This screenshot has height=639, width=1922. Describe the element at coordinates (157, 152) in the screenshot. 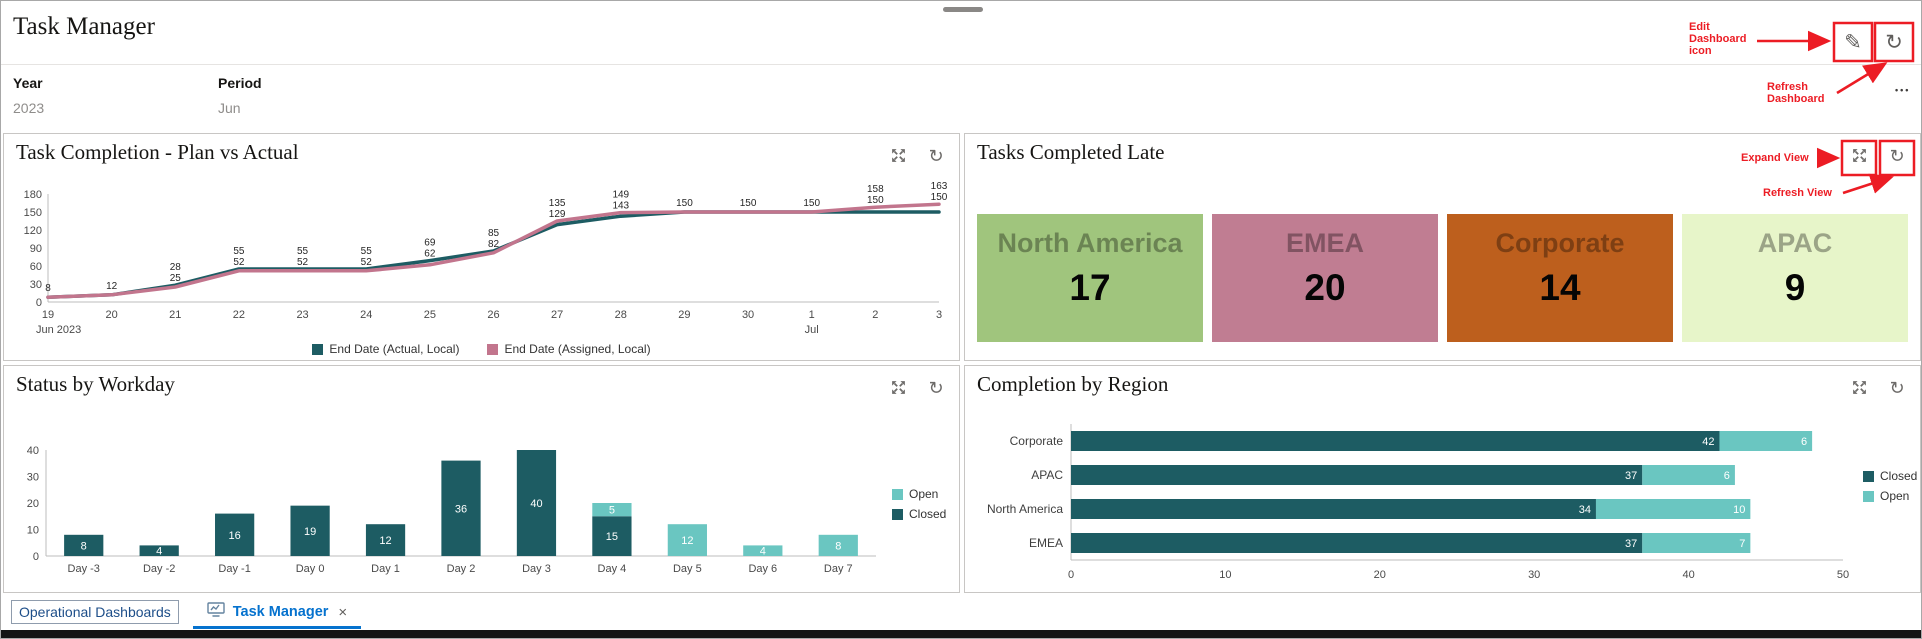

I see `panel-title-task-completion: Task Completion - Plan vs Actual` at that location.